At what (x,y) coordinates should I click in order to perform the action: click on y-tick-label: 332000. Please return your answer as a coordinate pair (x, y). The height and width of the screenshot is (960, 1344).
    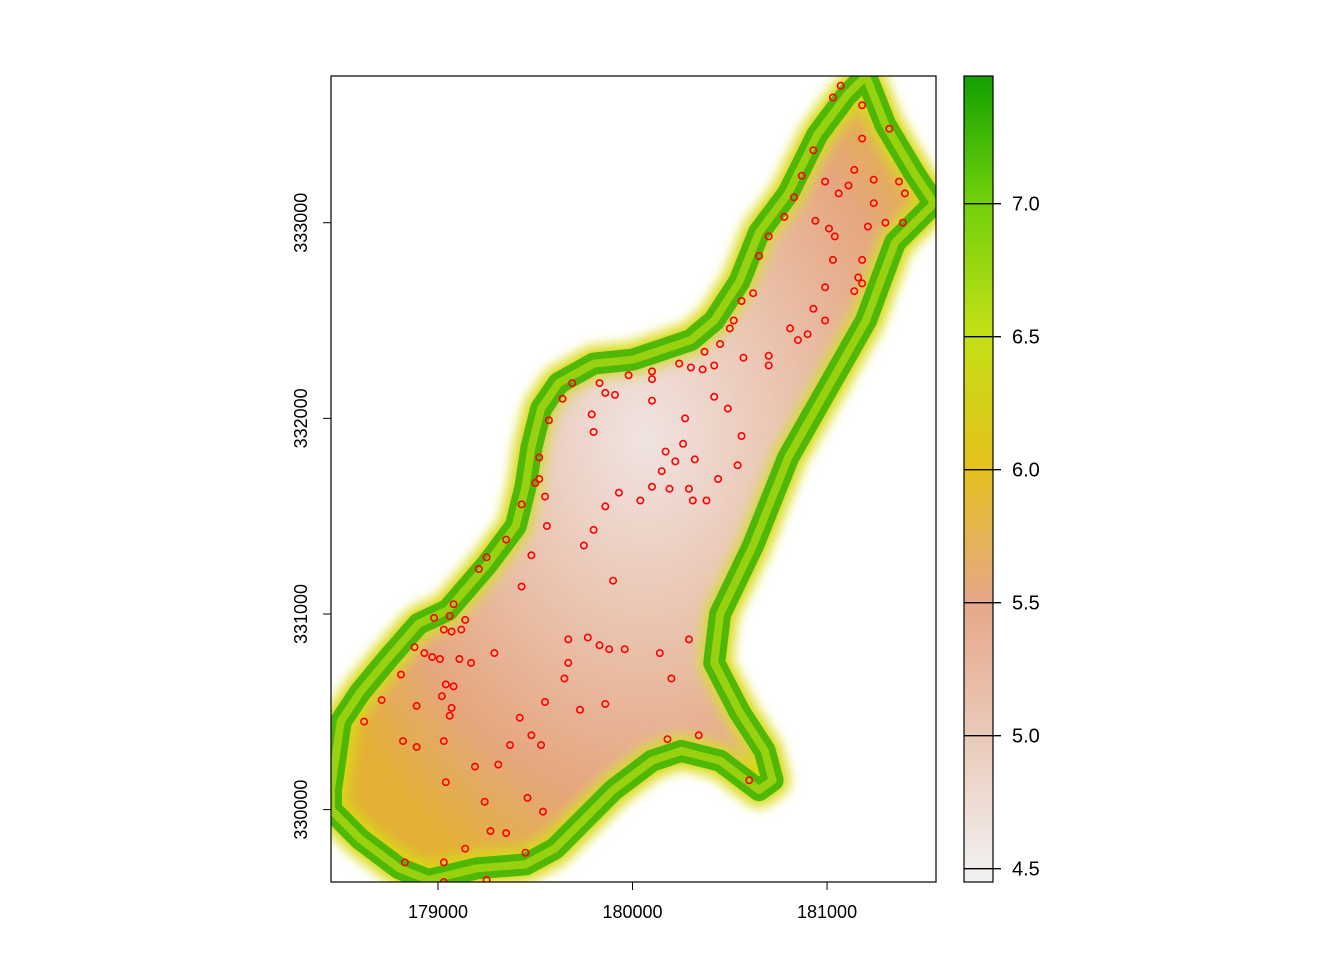
    Looking at the image, I should click on (301, 418).